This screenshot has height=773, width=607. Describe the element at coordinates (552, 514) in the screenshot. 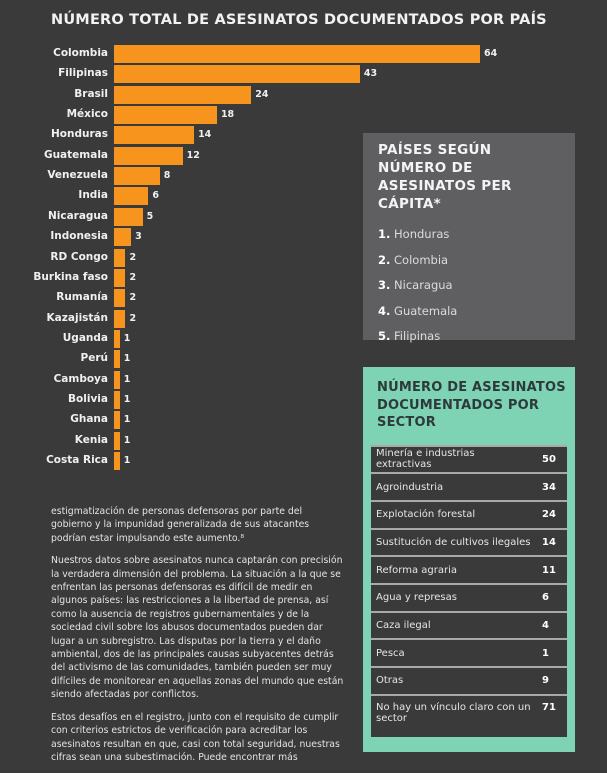

I see `sector-value: 24` at that location.